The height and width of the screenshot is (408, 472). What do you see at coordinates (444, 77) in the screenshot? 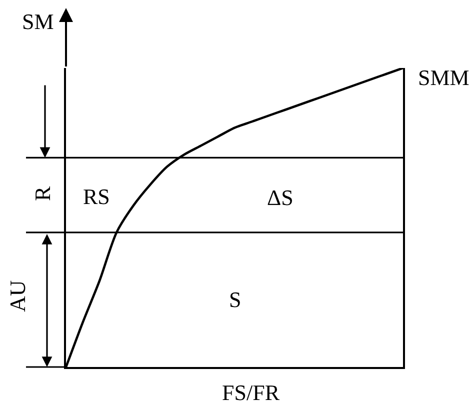
I see `series-label: SMM` at bounding box center [444, 77].